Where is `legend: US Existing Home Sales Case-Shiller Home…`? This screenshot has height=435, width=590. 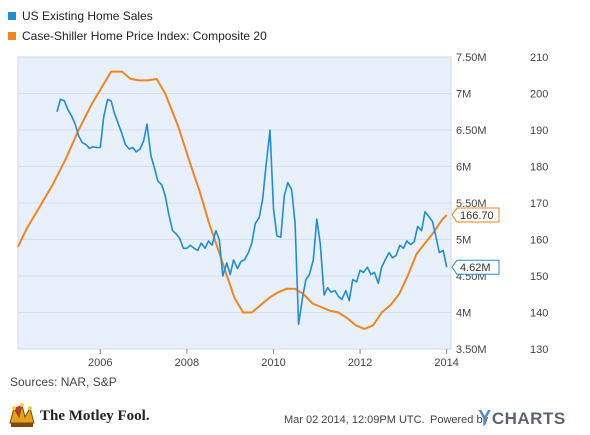 legend: US Existing Home Sales Case-Shiller Home… is located at coordinates (137, 28).